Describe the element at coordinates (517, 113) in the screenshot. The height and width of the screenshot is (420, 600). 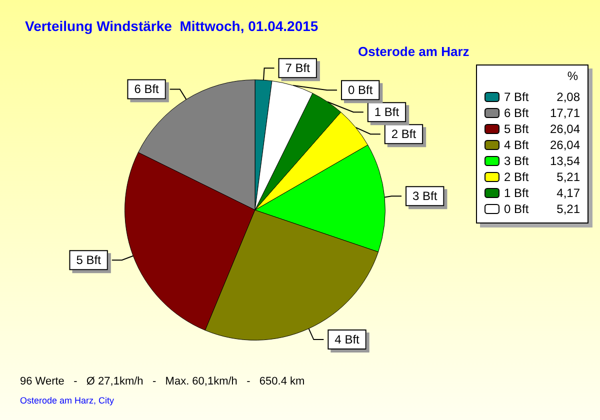
I see `legend-label: 6 Bft` at that location.